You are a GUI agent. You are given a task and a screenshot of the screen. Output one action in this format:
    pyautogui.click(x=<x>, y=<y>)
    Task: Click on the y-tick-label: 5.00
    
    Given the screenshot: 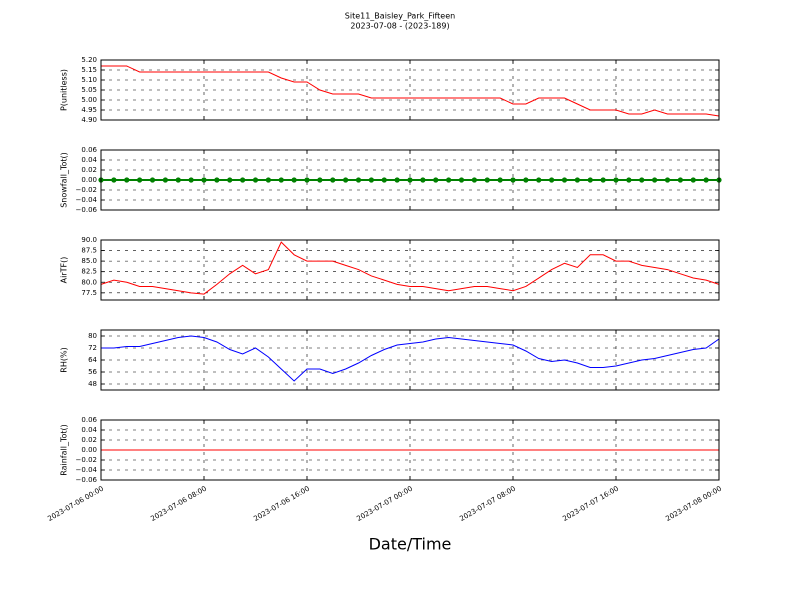 What is the action you would take?
    pyautogui.click(x=89, y=100)
    